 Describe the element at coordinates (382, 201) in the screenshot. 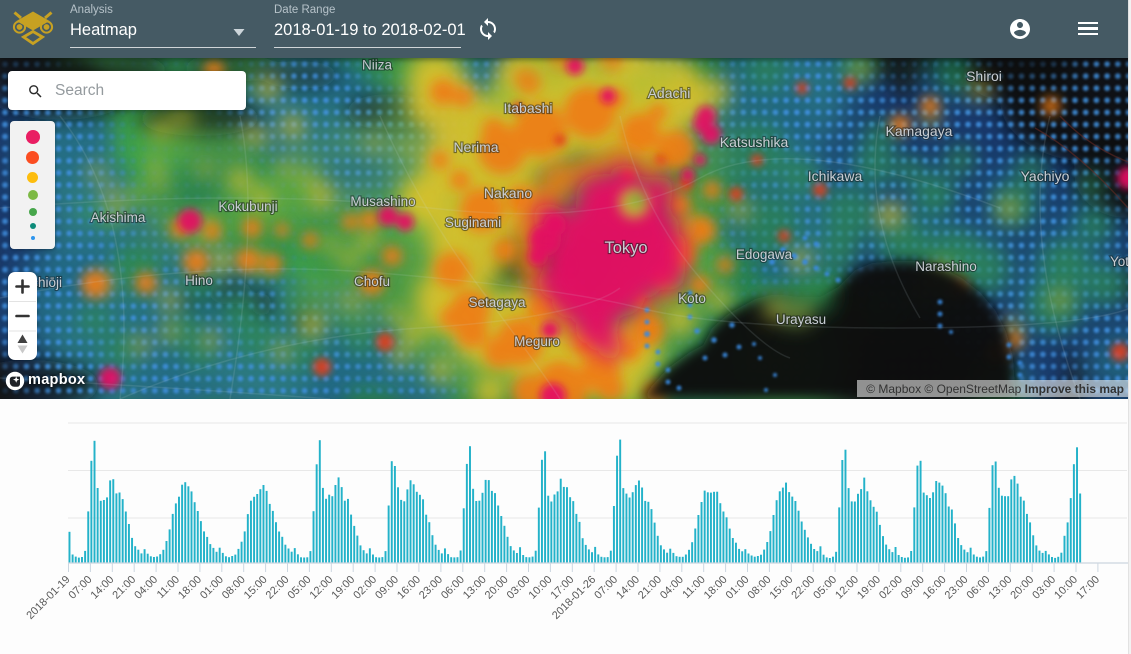

I see `svg-text: Musashino` at that location.